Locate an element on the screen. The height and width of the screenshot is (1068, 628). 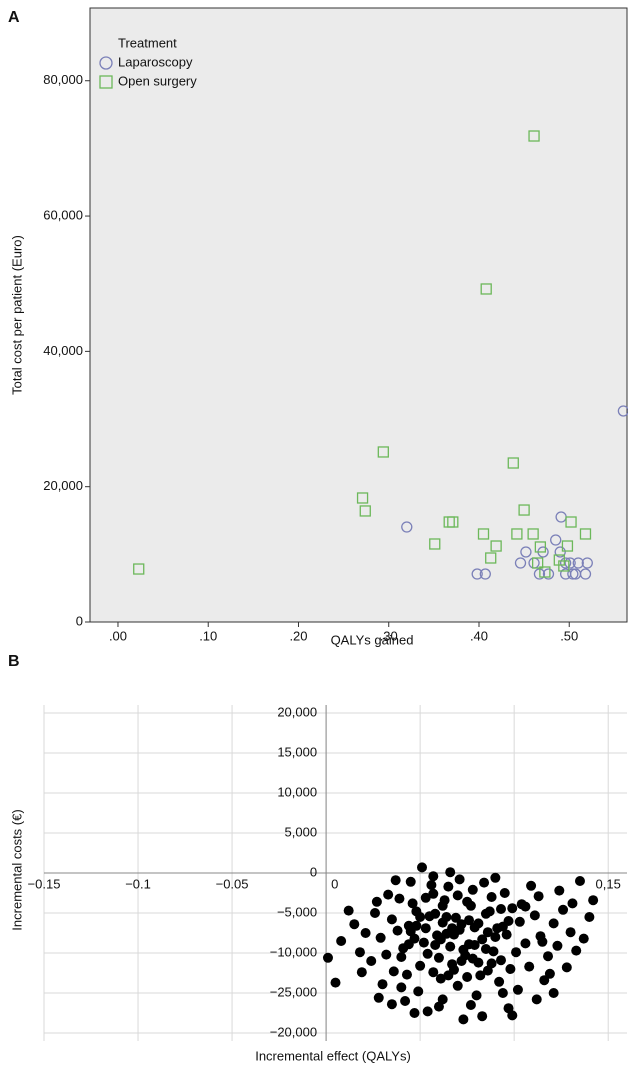
legend-marker is located at coordinates (106, 82).